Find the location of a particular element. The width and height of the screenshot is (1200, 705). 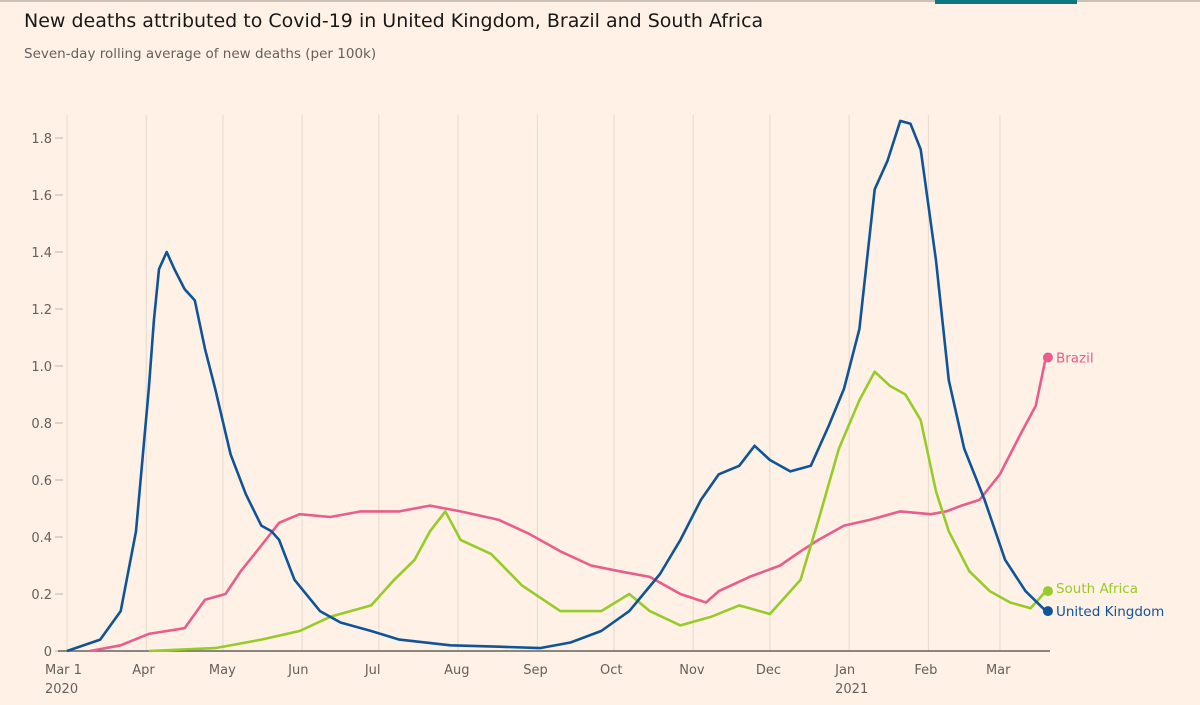

y-tick-label: 0.8 is located at coordinates (41, 424).